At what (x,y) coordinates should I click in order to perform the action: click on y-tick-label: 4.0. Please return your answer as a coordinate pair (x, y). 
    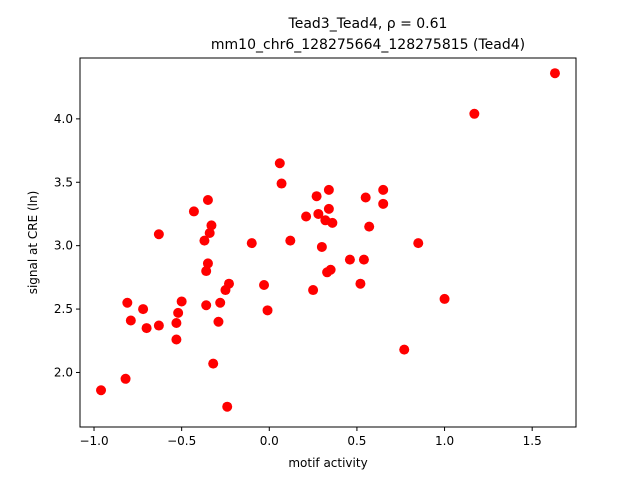
    Looking at the image, I should click on (63, 119).